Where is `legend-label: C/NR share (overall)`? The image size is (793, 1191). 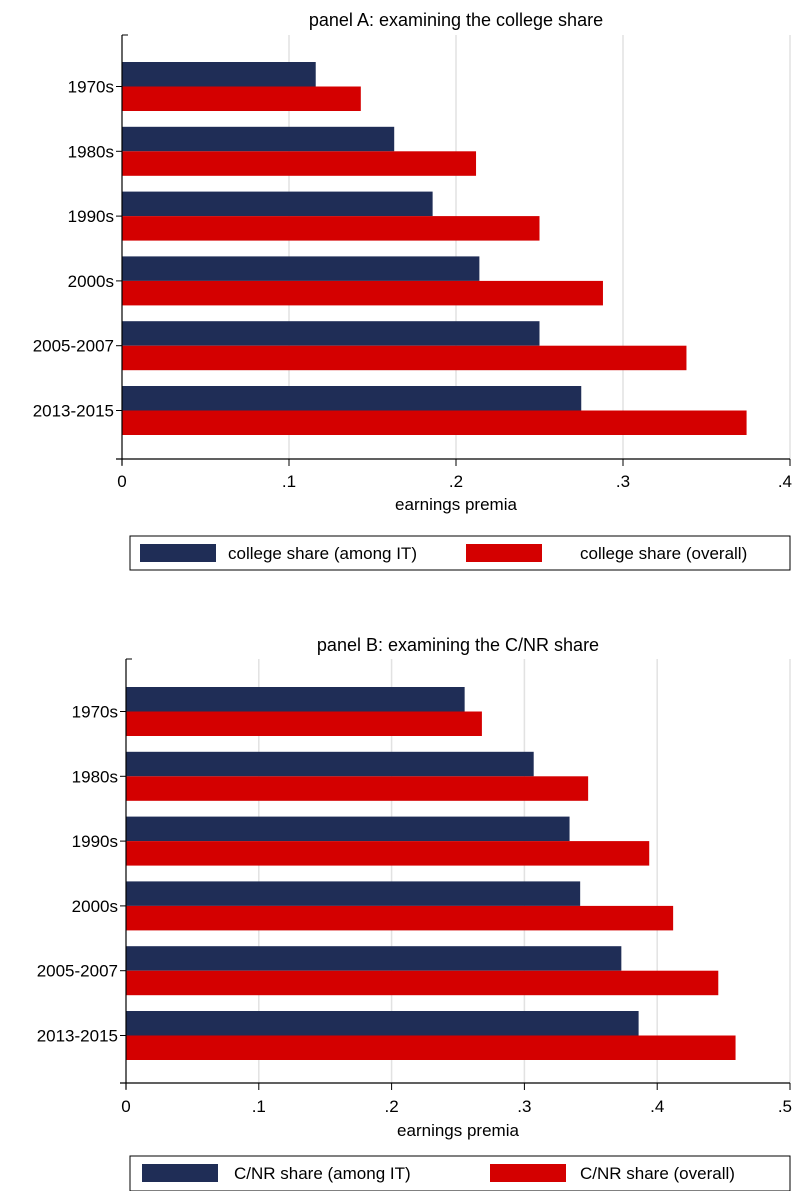 legend-label: C/NR share (overall) is located at coordinates (657, 1173).